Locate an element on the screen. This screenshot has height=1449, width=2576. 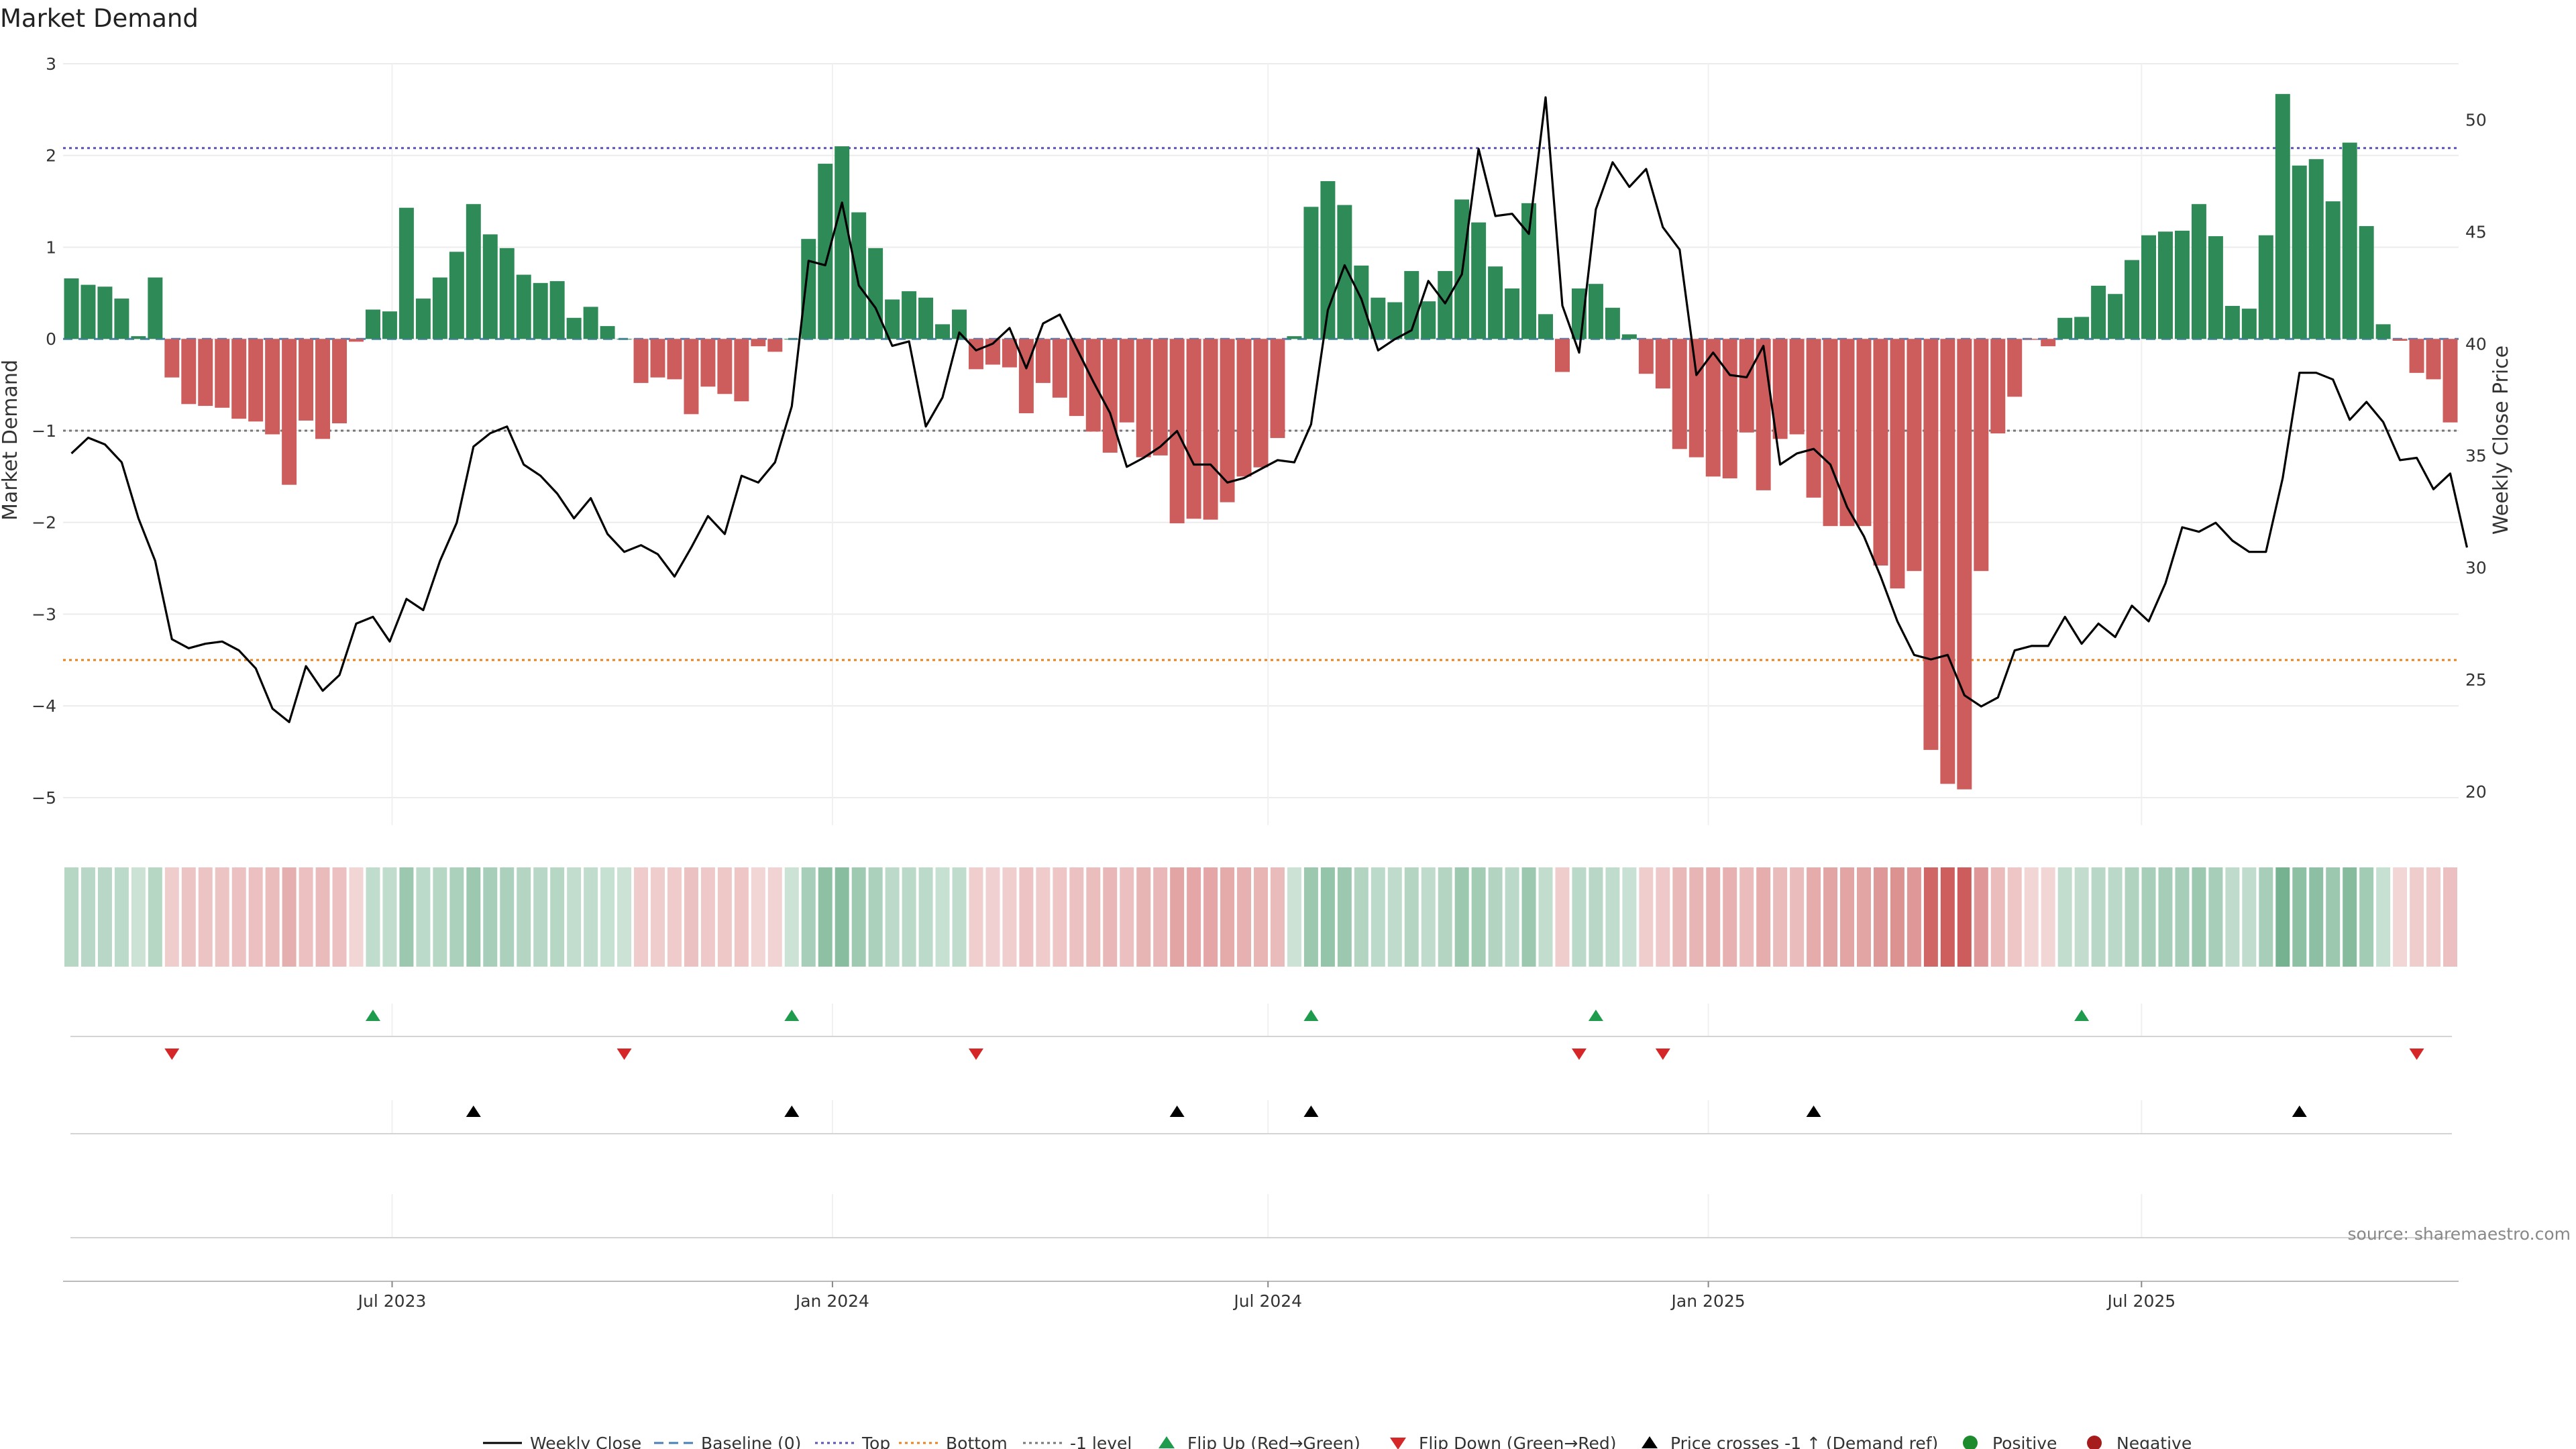
legend-label: Top is located at coordinates (875, 1441).